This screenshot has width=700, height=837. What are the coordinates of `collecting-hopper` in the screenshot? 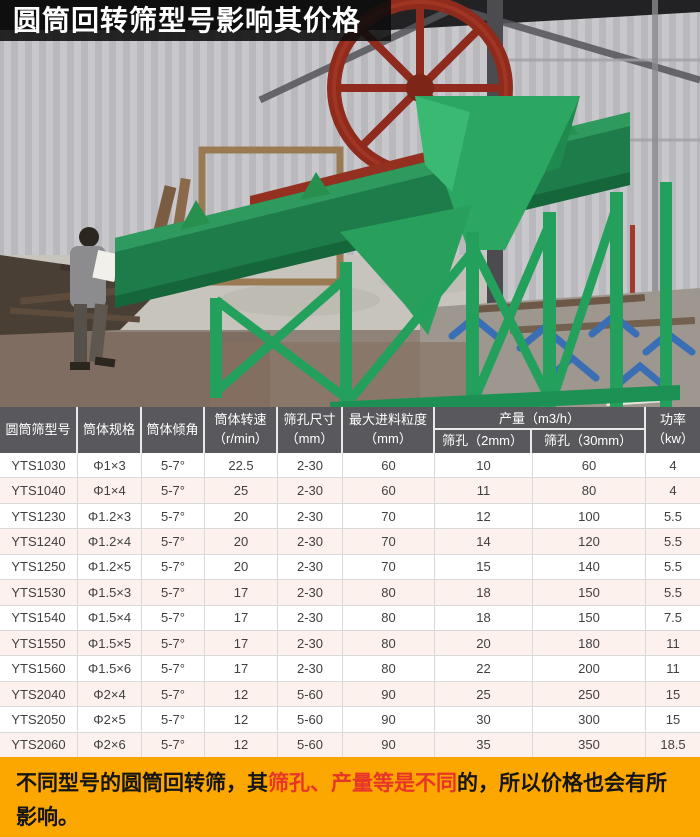 It's located at (406, 270).